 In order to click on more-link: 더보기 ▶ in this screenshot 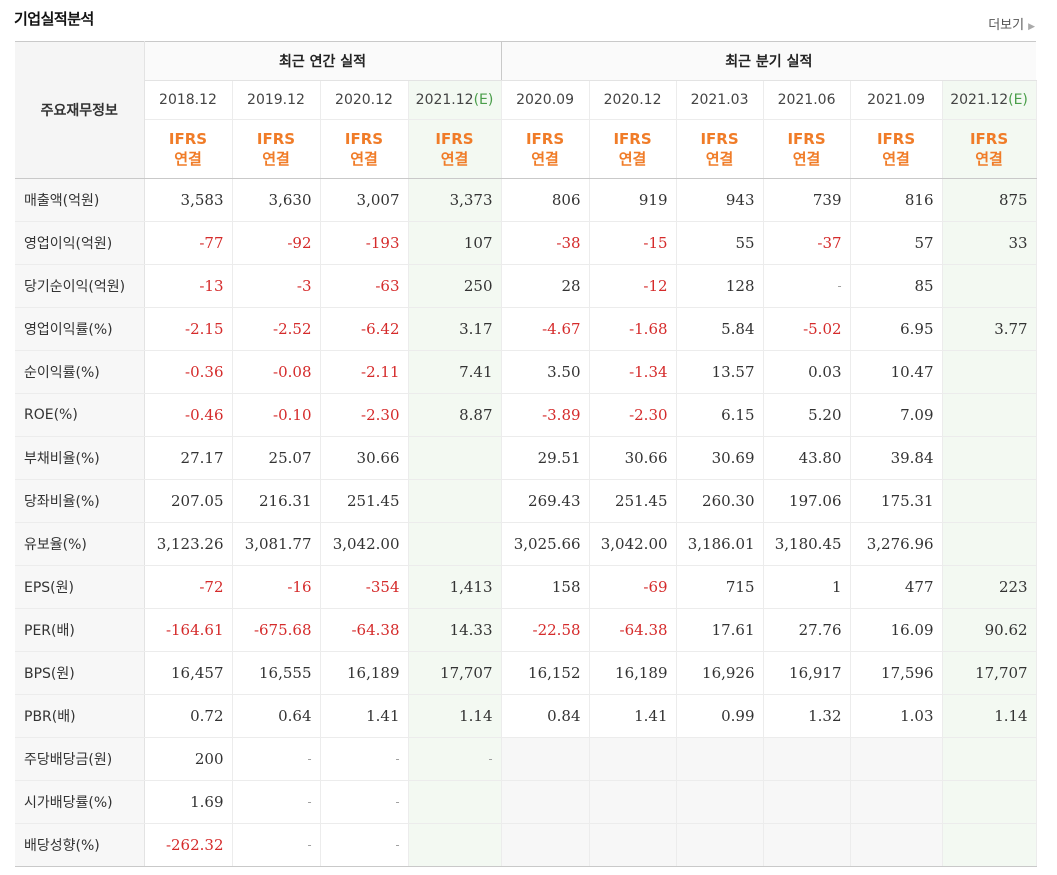, I will do `click(1011, 23)`.